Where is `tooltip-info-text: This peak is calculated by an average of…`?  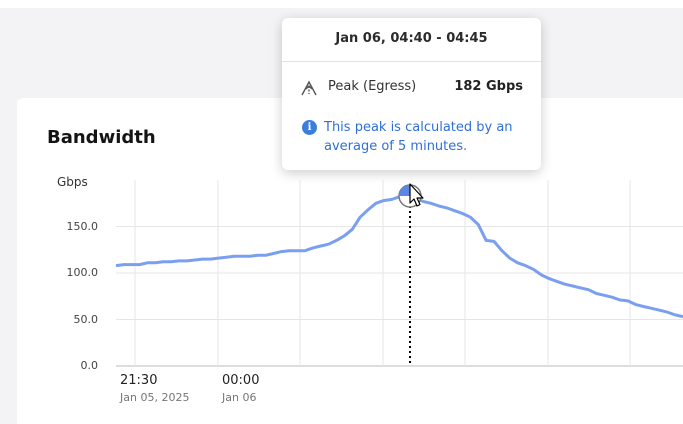
tooltip-info-text: This peak is calculated by an average of… is located at coordinates (418, 137).